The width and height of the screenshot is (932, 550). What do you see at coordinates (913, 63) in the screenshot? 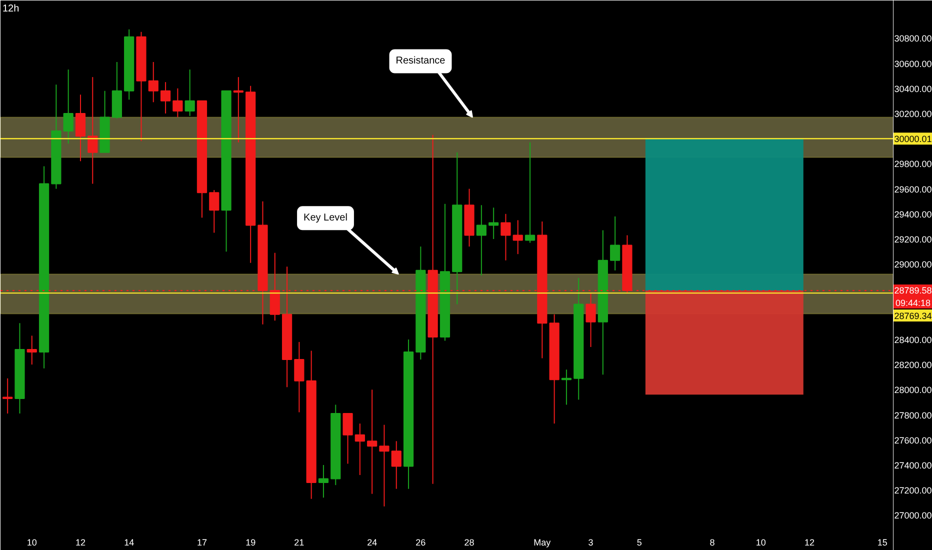
I see `y-tick-label: 30600.00` at bounding box center [913, 63].